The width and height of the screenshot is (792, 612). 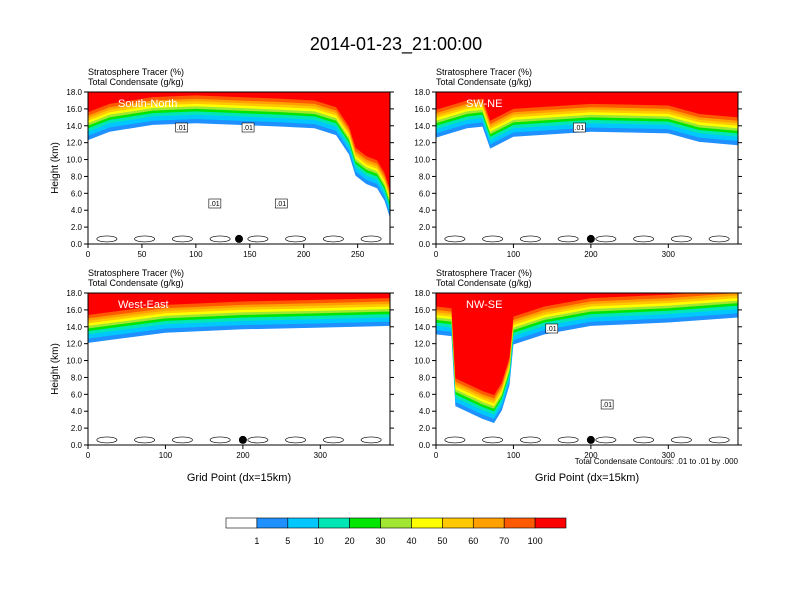 I want to click on x-tick-label: 50, so click(x=141, y=254).